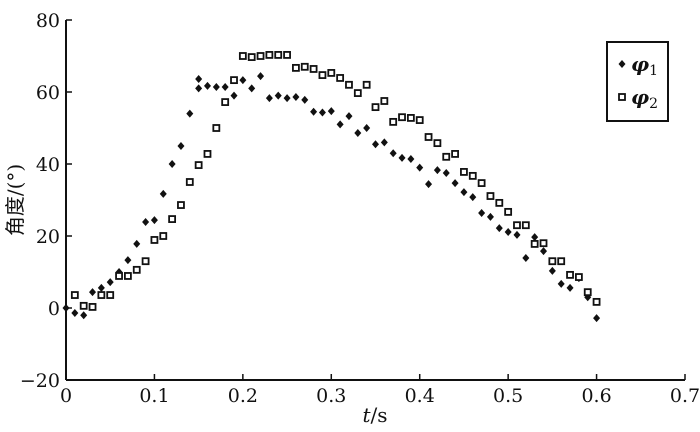 This screenshot has height=432, width=700. I want to click on x-tick-label: 0.4, so click(420, 396).